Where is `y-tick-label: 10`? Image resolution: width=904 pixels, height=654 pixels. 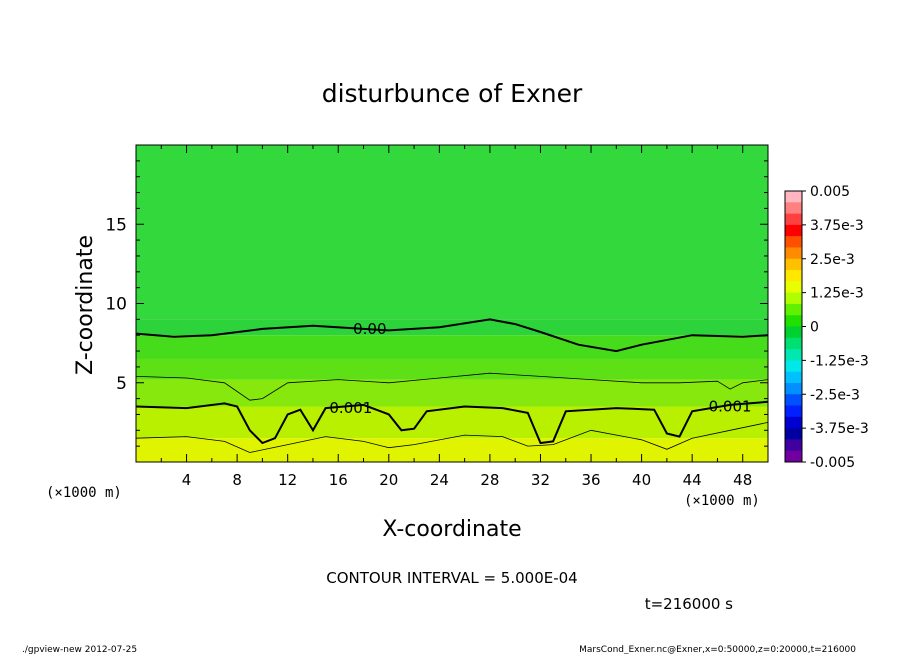 y-tick-label: 10 is located at coordinates (116, 305).